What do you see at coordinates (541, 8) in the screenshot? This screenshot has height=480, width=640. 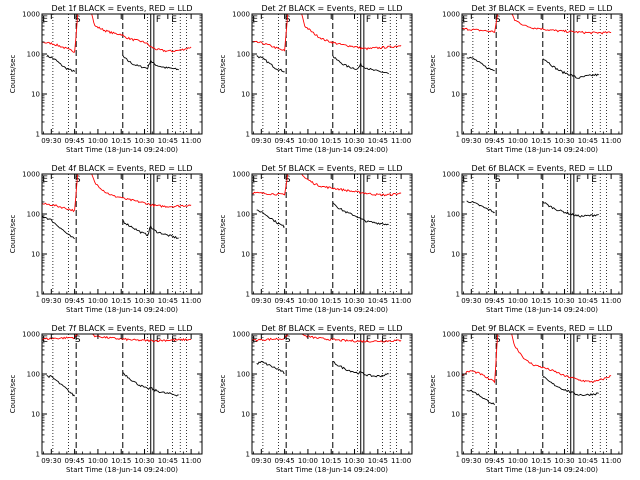 I see `panel-title: Det 3f BLACK = Events, RED = LLD` at bounding box center [541, 8].